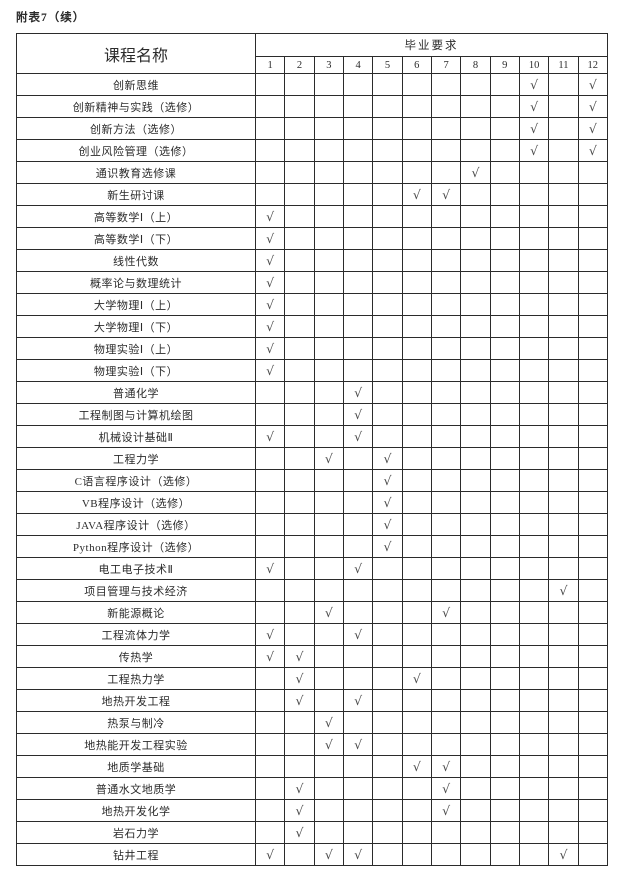  What do you see at coordinates (136, 722) in the screenshot?
I see `course-name-cell: 热泵与制冷` at bounding box center [136, 722].